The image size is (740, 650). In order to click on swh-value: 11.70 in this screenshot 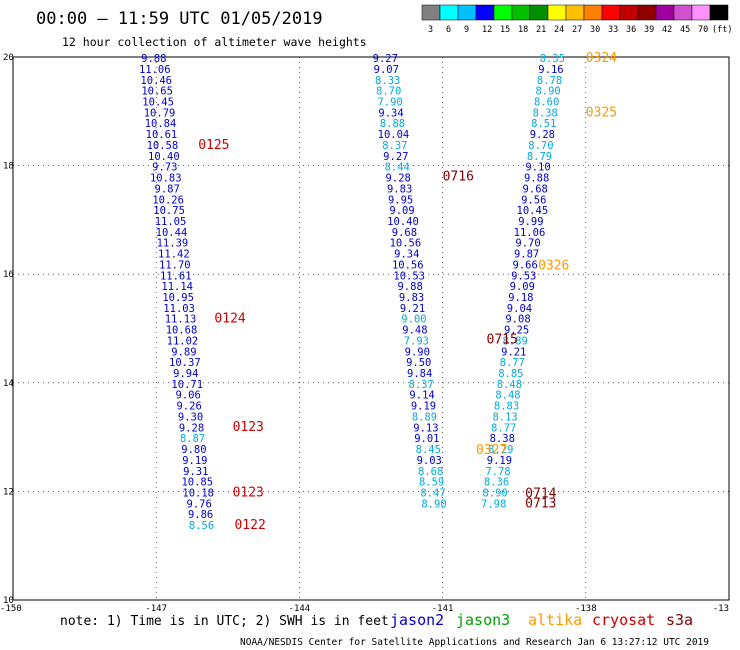, I will do `click(175, 265)`.